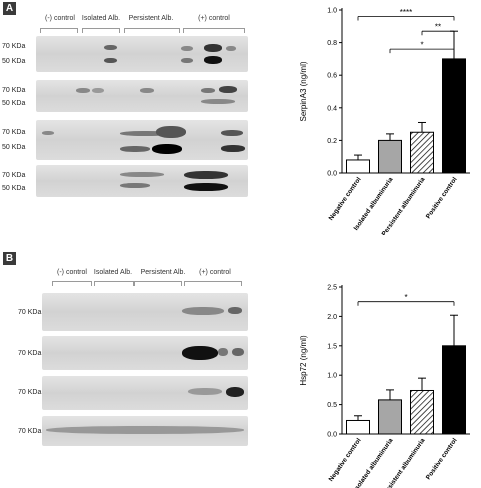 The width and height of the screenshot is (481, 488). Describe the element at coordinates (332, 108) in the screenshot. I see `y-tick-label: 0.4` at that location.